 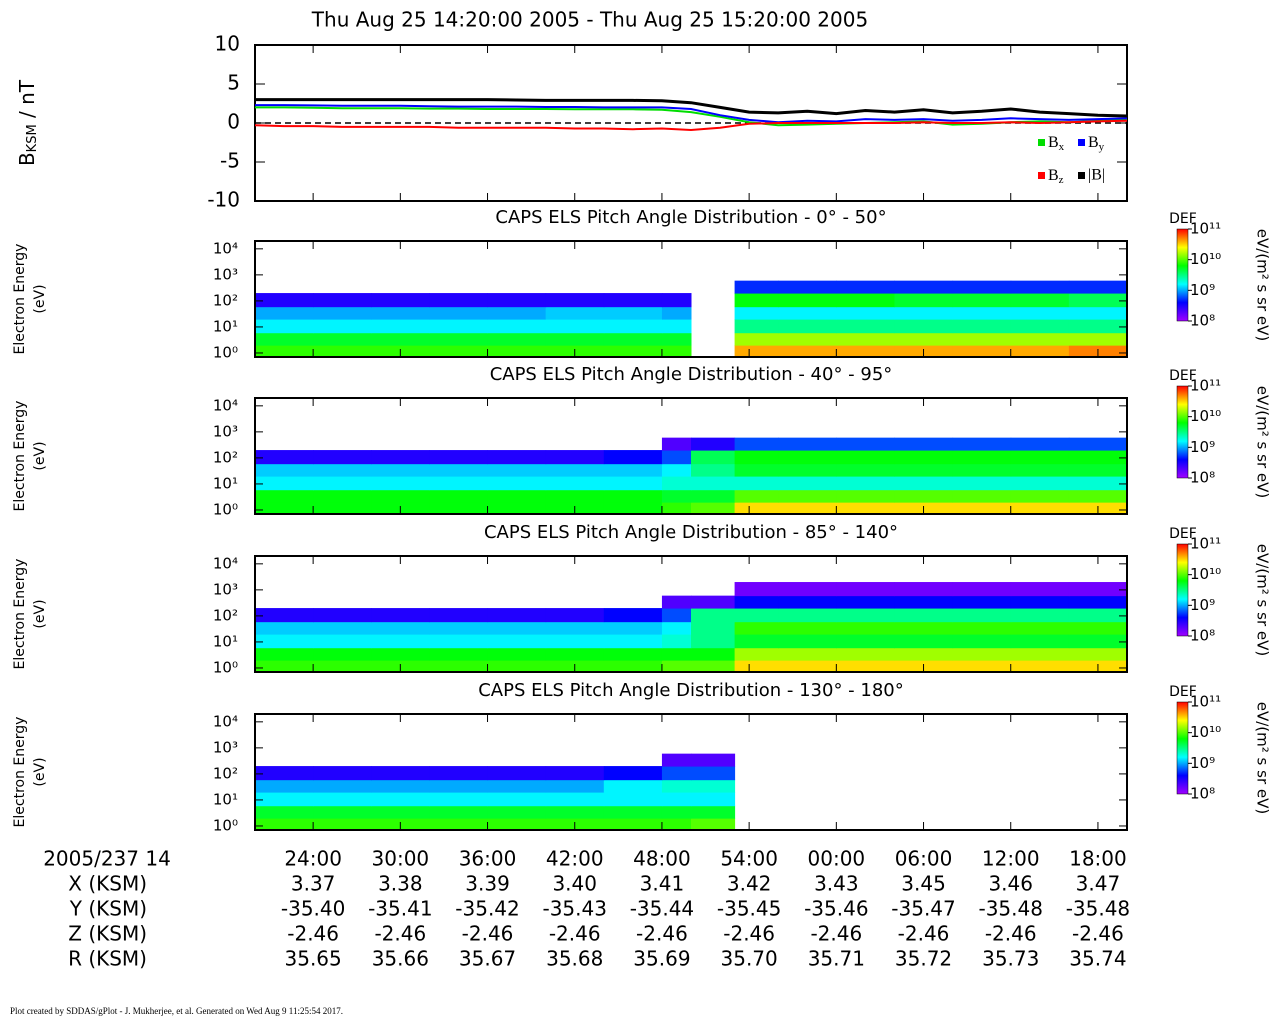 What do you see at coordinates (836, 884) in the screenshot?
I see `ephemeris-value: 3.43` at bounding box center [836, 884].